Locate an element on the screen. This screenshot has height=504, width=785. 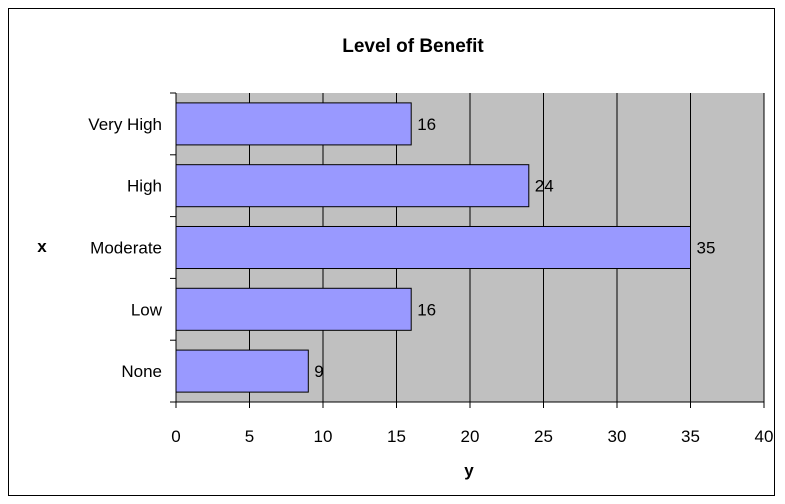
chart-title: Level of Benefit is located at coordinates (413, 46).